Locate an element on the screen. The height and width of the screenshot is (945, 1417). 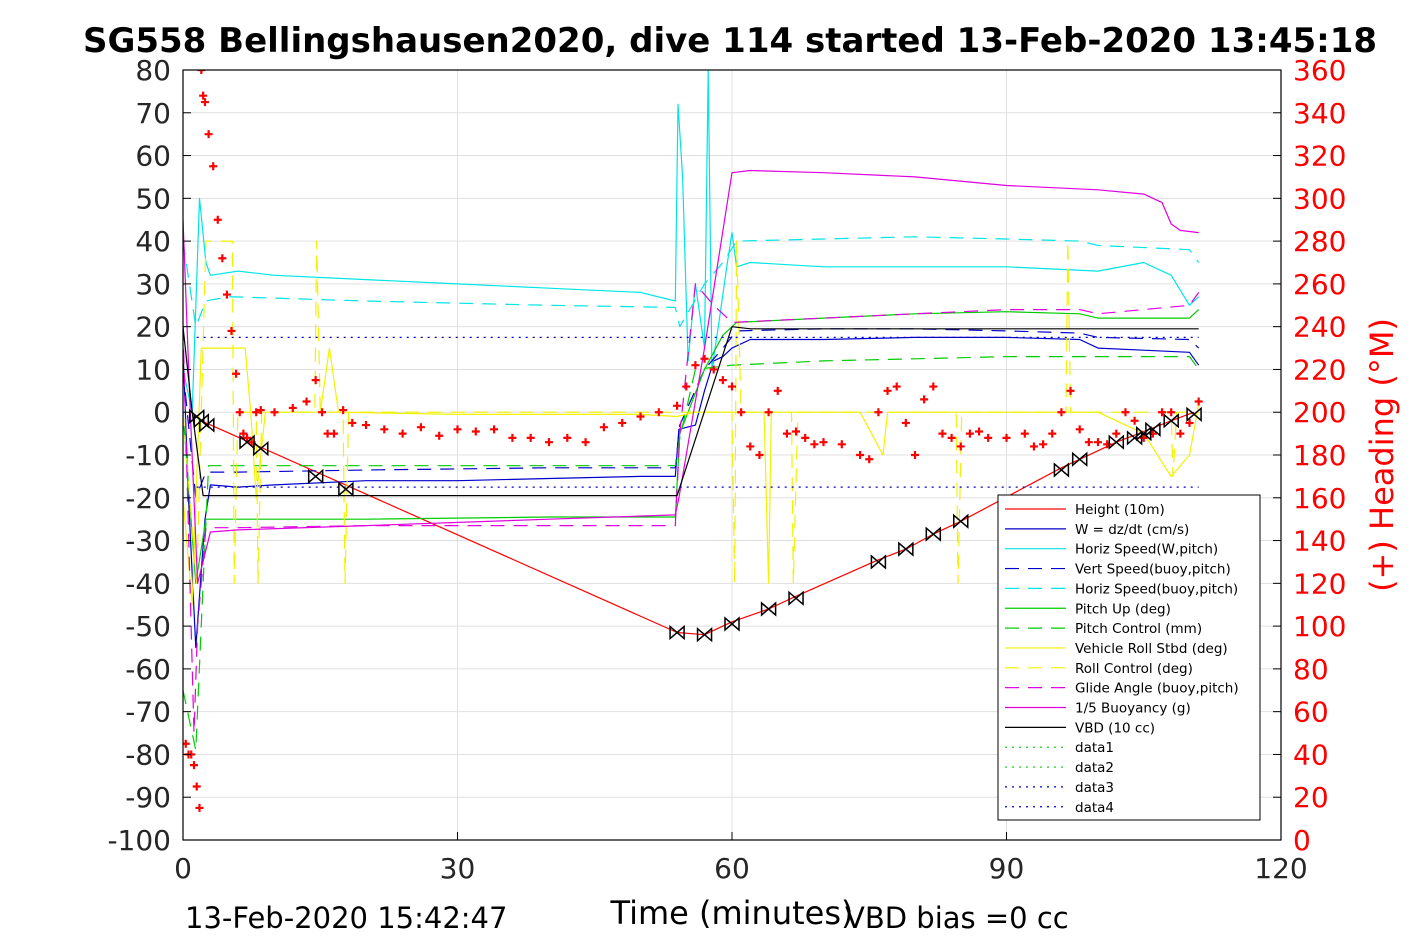
legend-label: data2 is located at coordinates (1094, 768).